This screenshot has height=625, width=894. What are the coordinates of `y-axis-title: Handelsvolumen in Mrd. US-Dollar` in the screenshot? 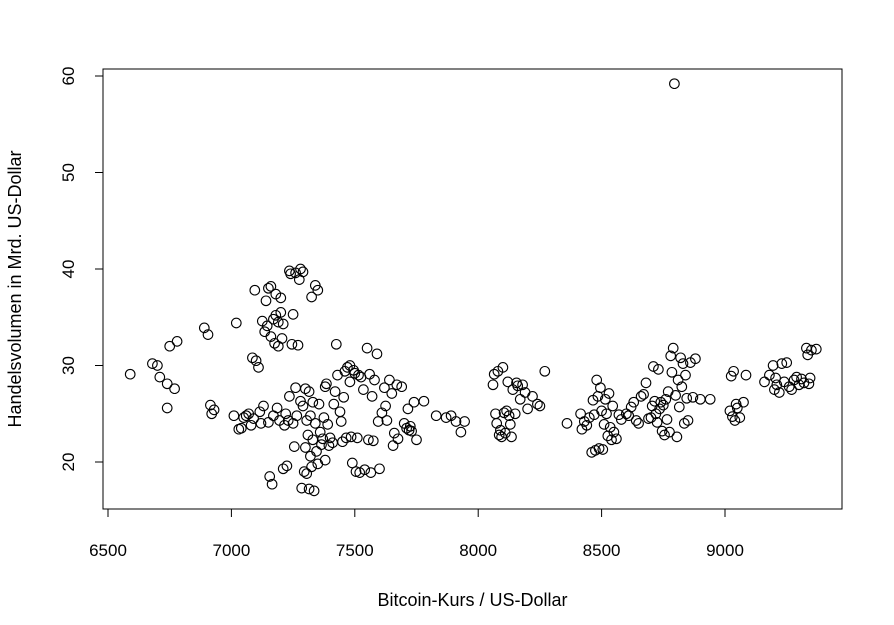 It's located at (15, 288).